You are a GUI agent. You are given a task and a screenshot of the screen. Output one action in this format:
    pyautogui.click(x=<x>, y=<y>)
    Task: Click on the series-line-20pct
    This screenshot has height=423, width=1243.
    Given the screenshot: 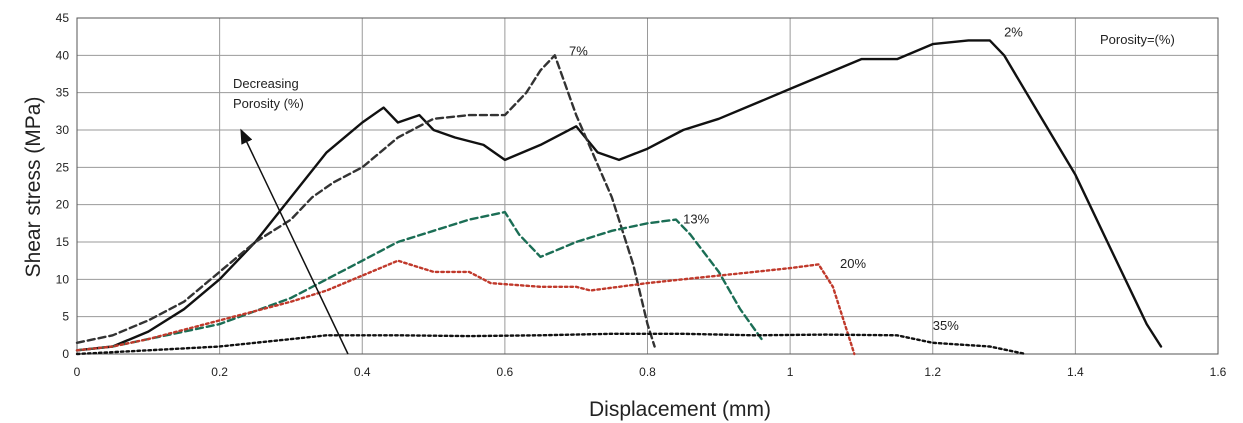 What is the action you would take?
    pyautogui.click(x=465, y=307)
    